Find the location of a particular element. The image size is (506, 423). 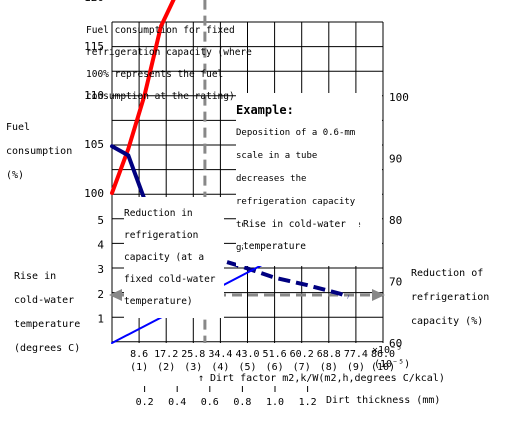

reduction-axis-label: Reduction of refrigeration capacity (%) is located at coordinates (450, 298).